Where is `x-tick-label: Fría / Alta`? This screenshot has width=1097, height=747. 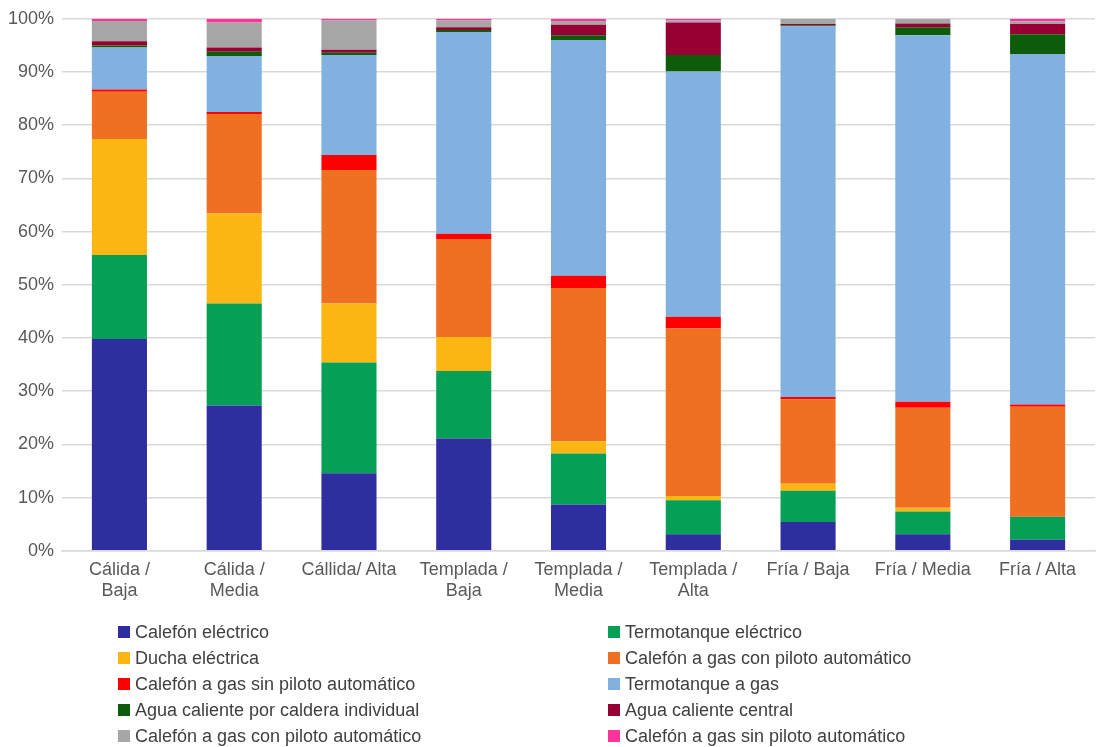
x-tick-label: Fría / Alta is located at coordinates (1038, 568).